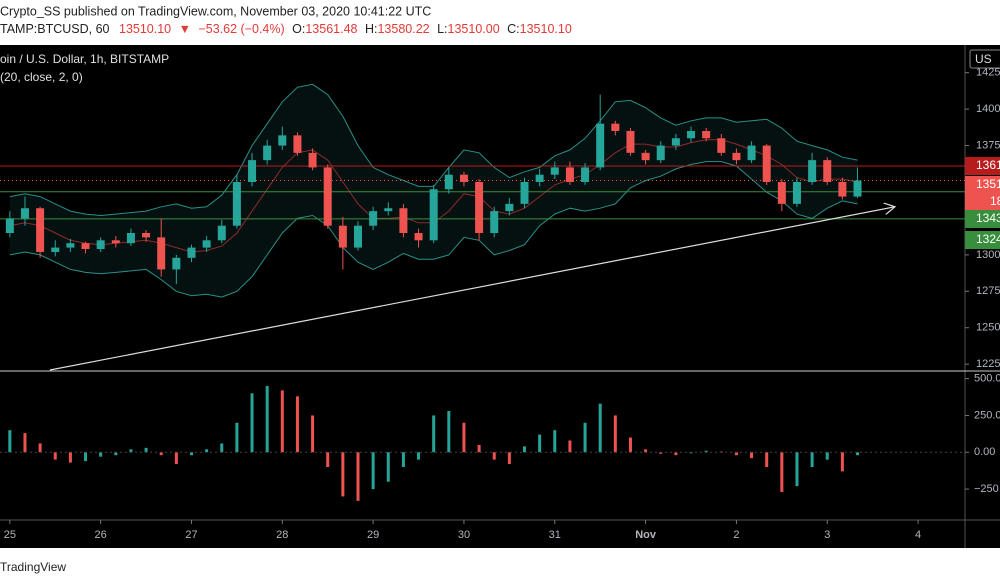  I want to click on x-tick-label: 3, so click(827, 535).